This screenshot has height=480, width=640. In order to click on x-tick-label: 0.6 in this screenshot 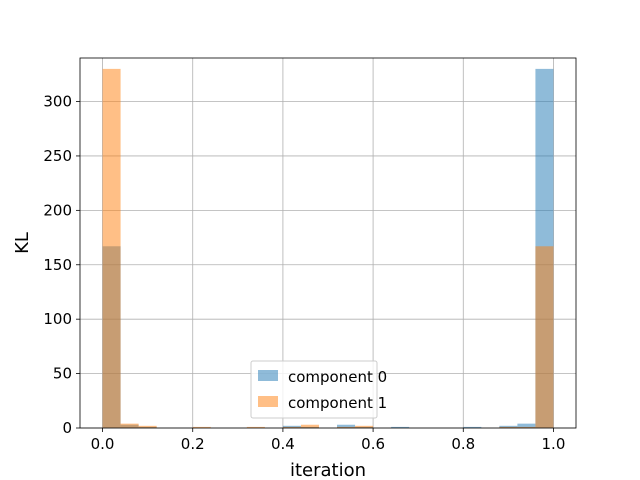, I will do `click(373, 444)`.